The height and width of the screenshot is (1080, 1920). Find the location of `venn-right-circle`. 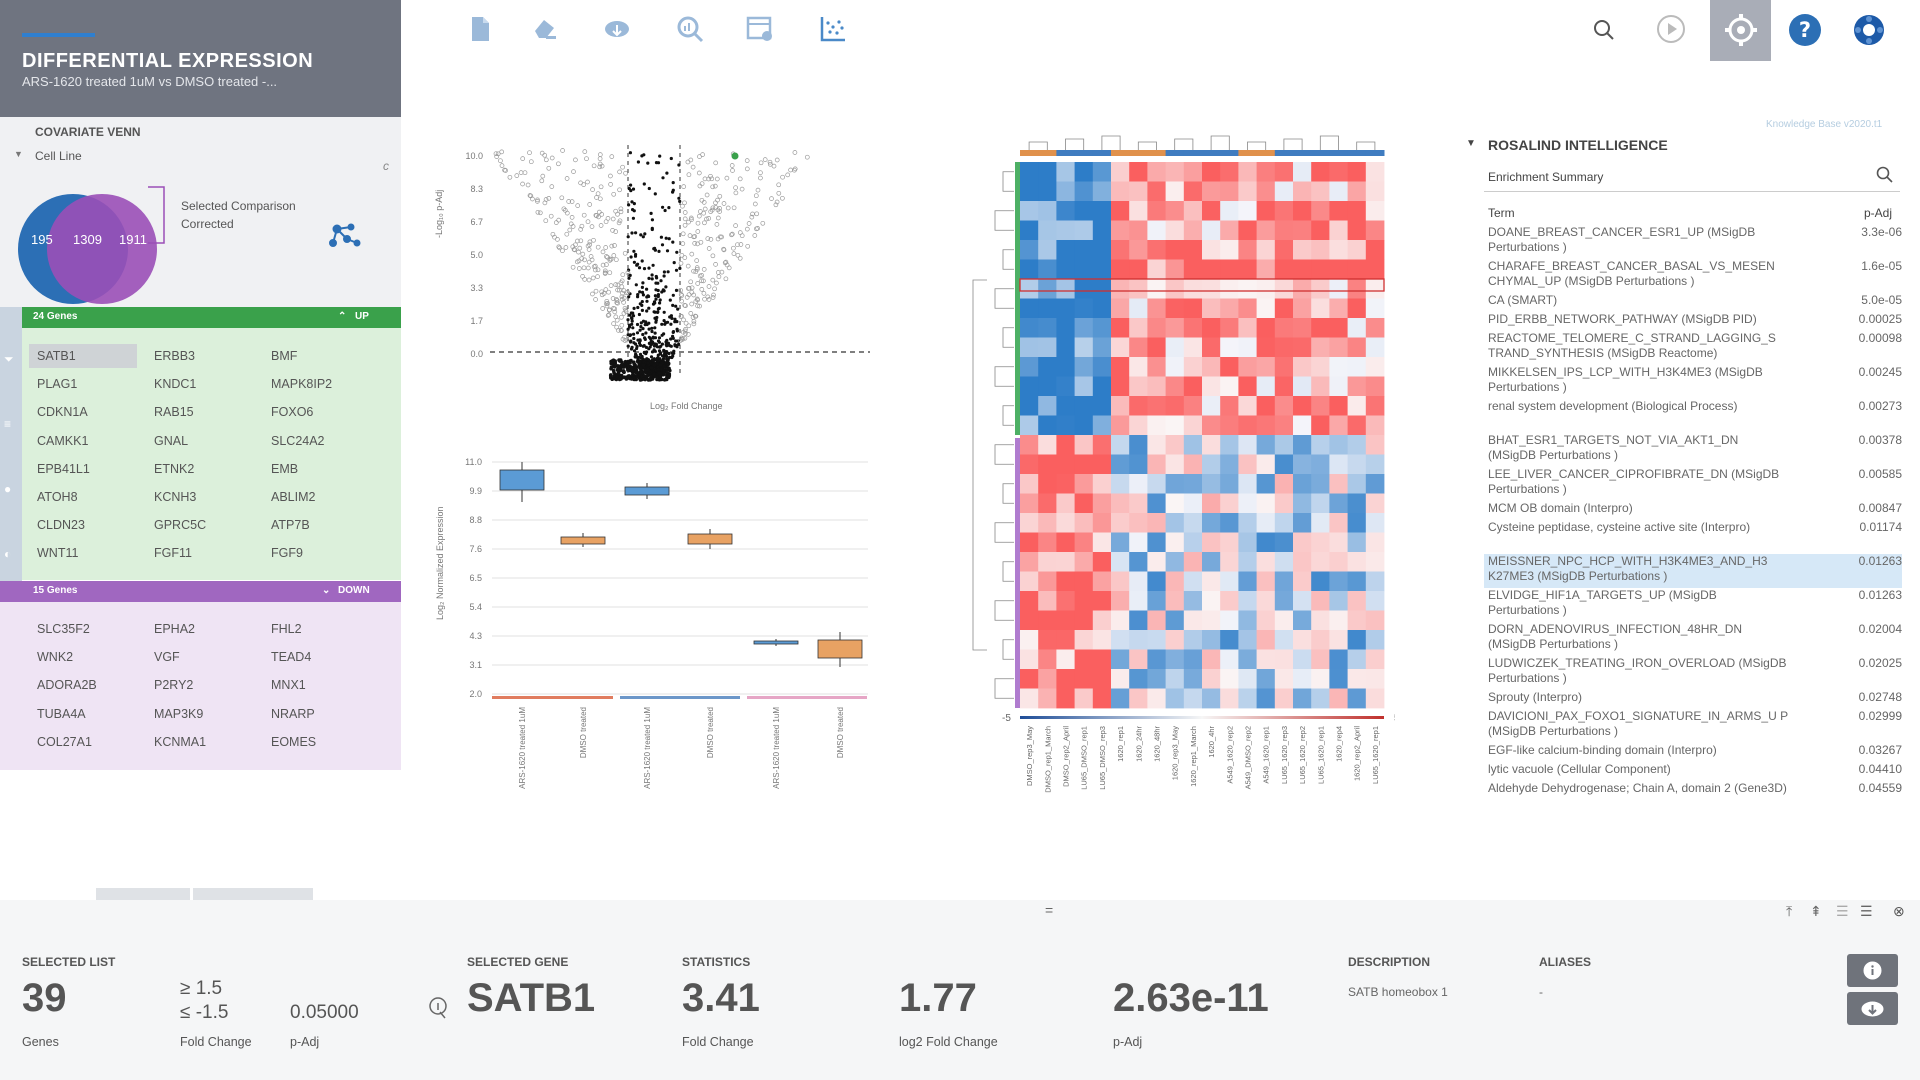

venn-right-circle is located at coordinates (102, 249).